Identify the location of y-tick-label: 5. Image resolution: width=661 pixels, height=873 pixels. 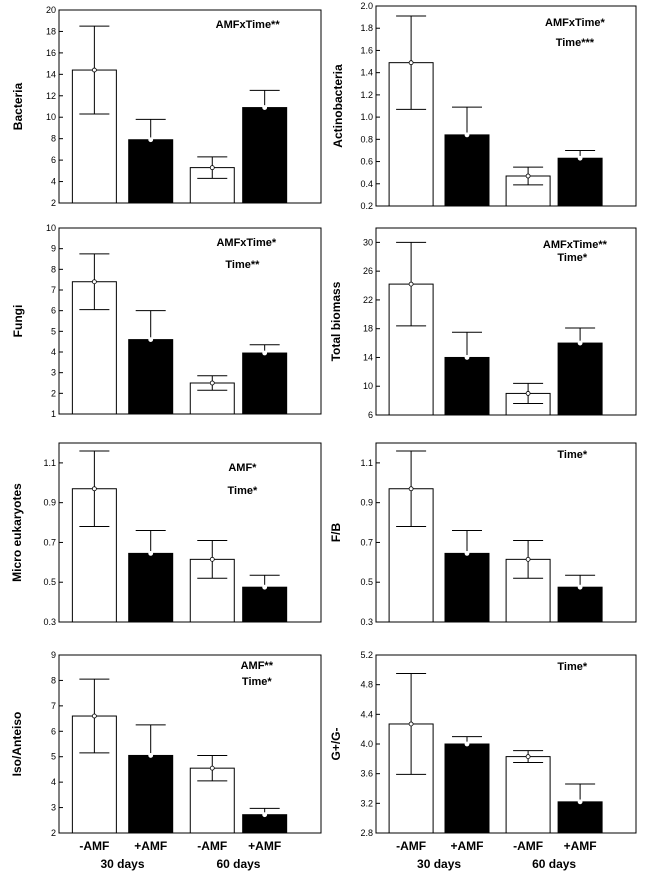
(53, 757).